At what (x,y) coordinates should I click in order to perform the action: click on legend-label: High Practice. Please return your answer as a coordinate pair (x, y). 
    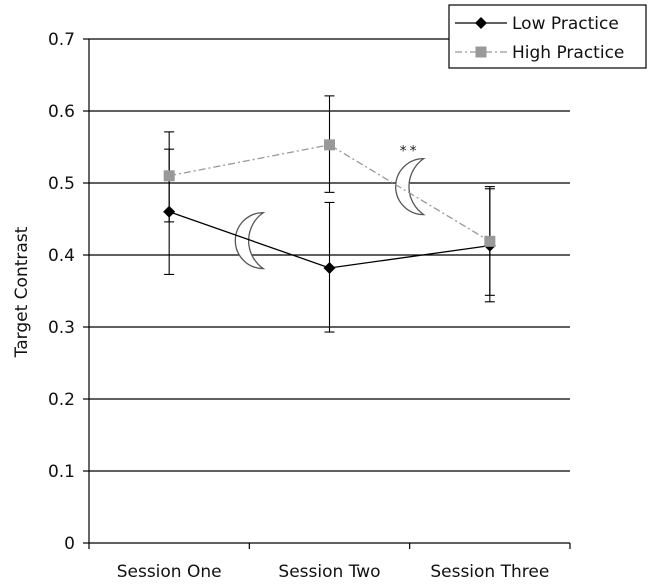
    Looking at the image, I should click on (568, 53).